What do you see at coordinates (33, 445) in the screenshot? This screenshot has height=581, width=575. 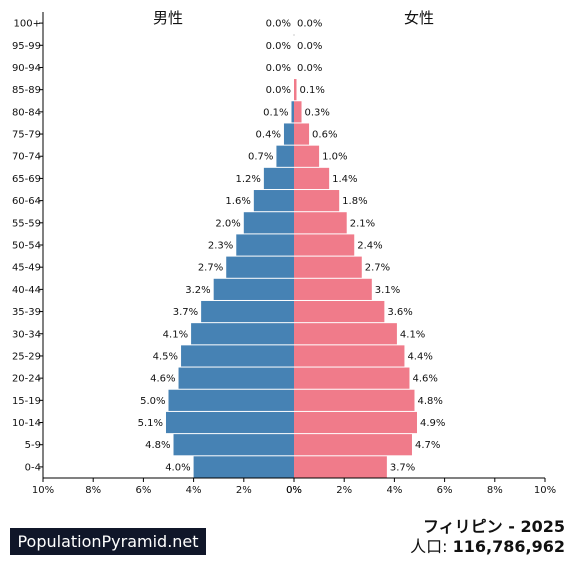 I see `age-group-label: 5-9` at bounding box center [33, 445].